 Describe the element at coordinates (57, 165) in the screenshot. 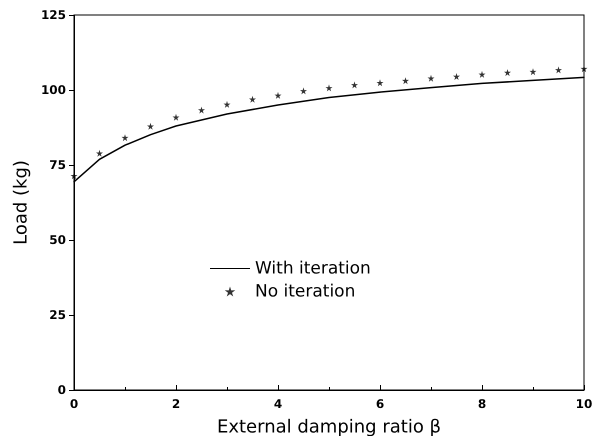

I see `y-tick-label: 75` at that location.